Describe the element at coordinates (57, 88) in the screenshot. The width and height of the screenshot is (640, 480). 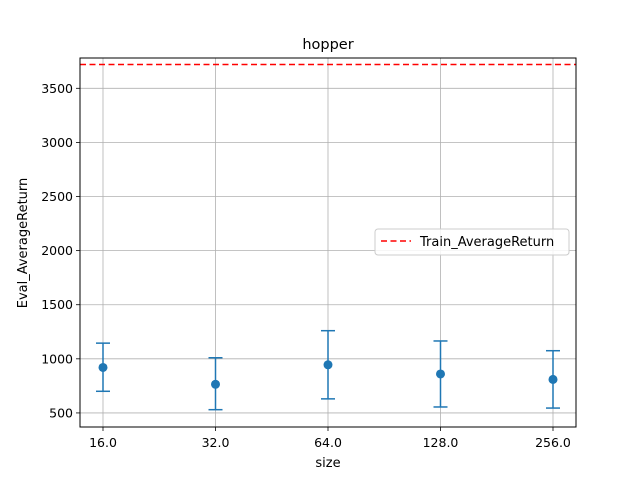
I see `y-tick-label: 3500` at that location.